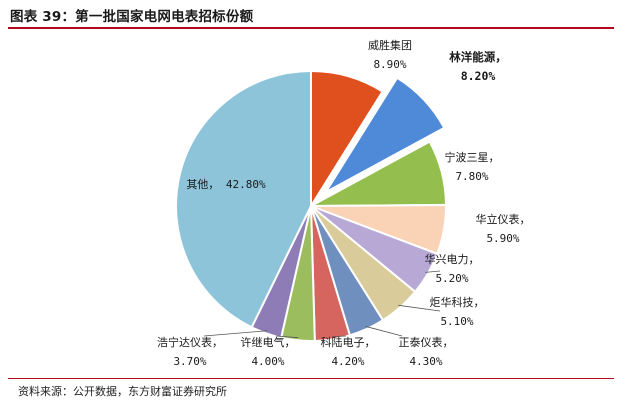  Describe the element at coordinates (390, 45) in the screenshot. I see `slice-name-label: 威胜集团` at that location.